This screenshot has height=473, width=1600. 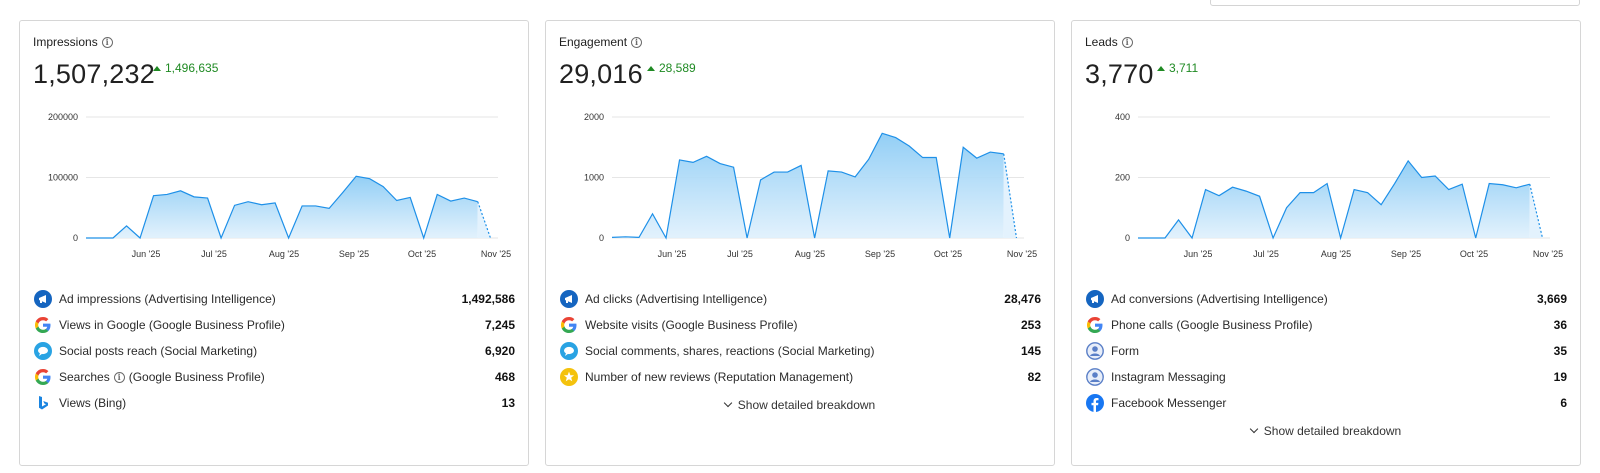 What do you see at coordinates (280, 403) in the screenshot?
I see `row-label: Views (Bing)` at bounding box center [280, 403].